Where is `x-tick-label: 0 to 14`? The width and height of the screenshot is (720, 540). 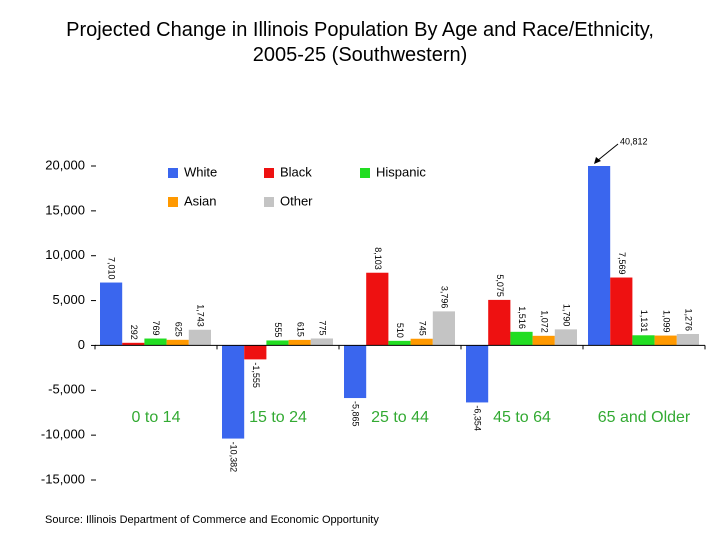 x-tick-label: 0 to 14 is located at coordinates (156, 417).